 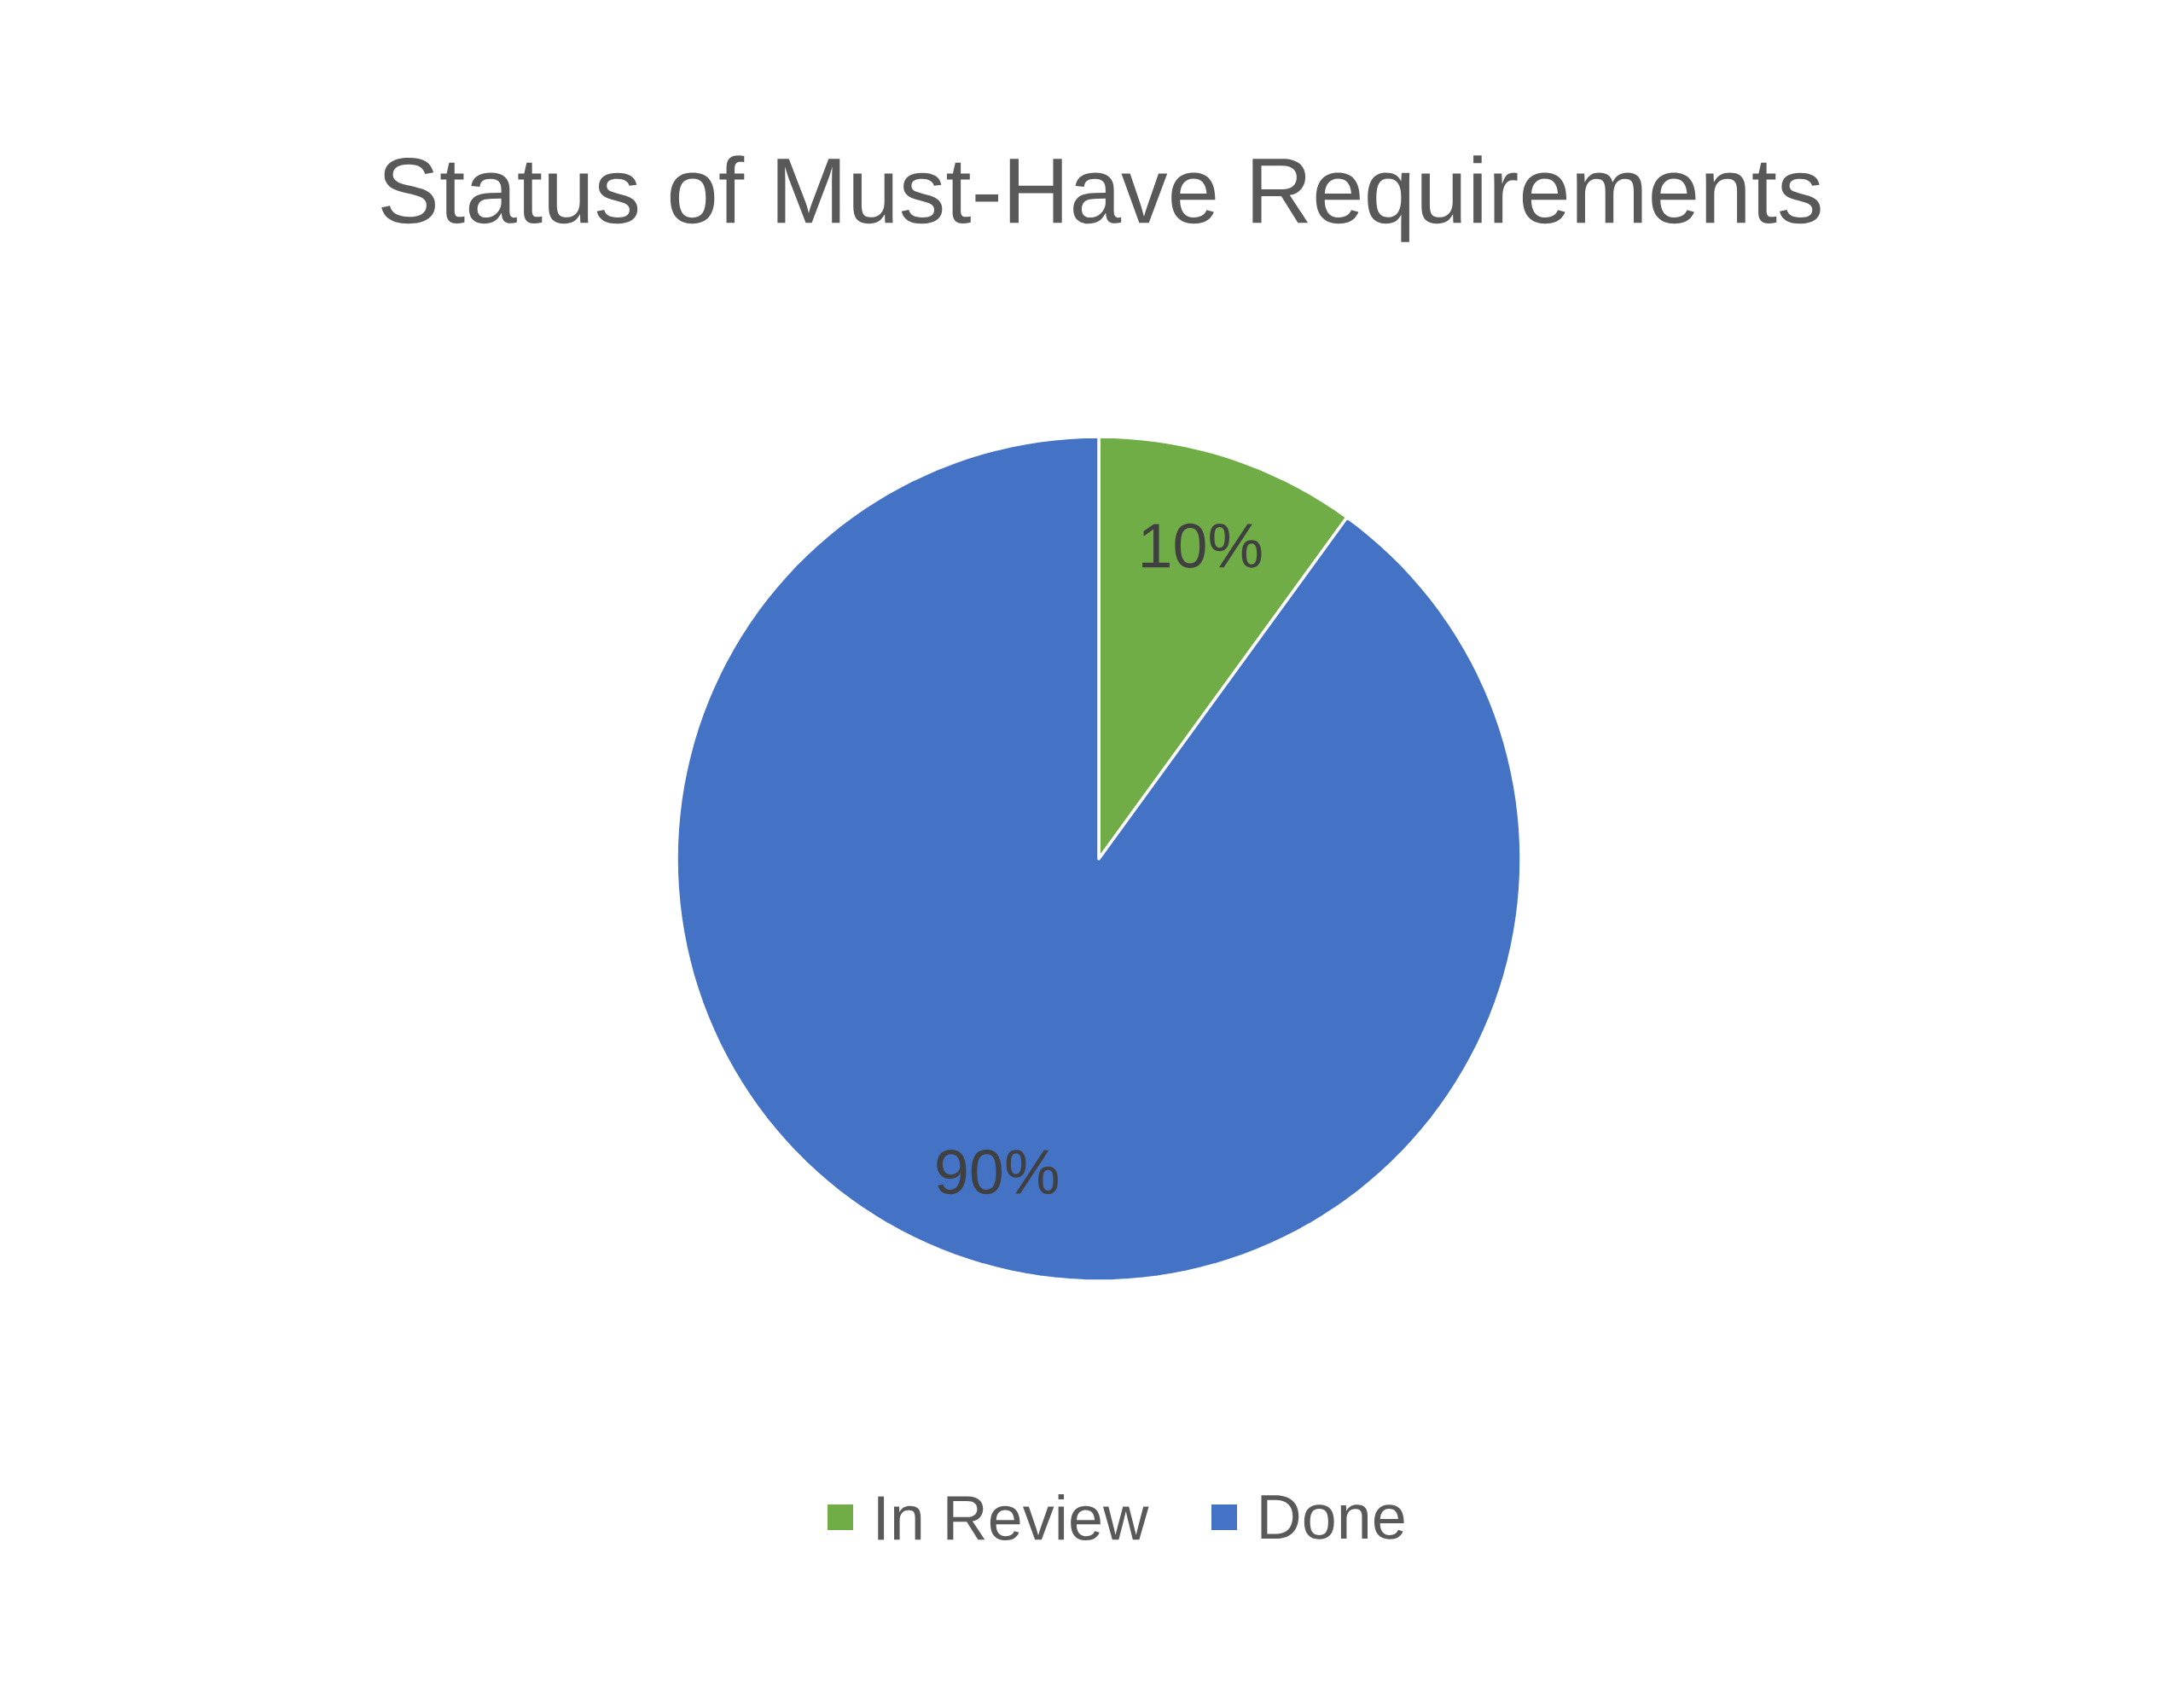 What do you see at coordinates (1332, 1517) in the screenshot?
I see `legend-label: Done` at bounding box center [1332, 1517].